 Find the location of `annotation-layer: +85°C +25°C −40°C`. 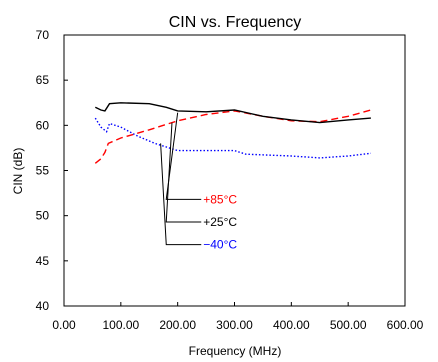

annotation-layer: +85°C +25°C −40°C is located at coordinates (198, 182).